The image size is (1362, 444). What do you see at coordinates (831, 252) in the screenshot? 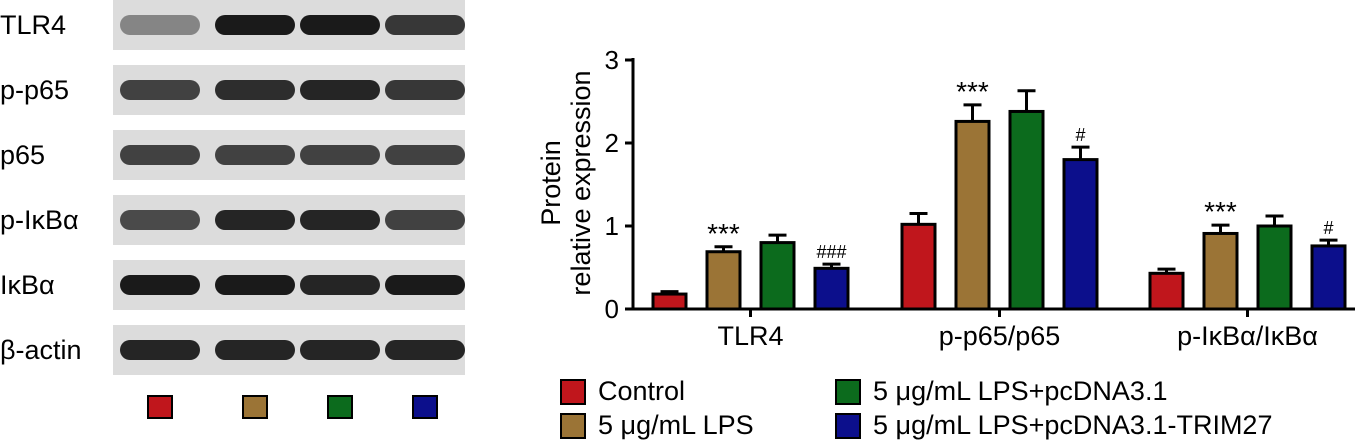
I see `significance-label: ###` at bounding box center [831, 252].